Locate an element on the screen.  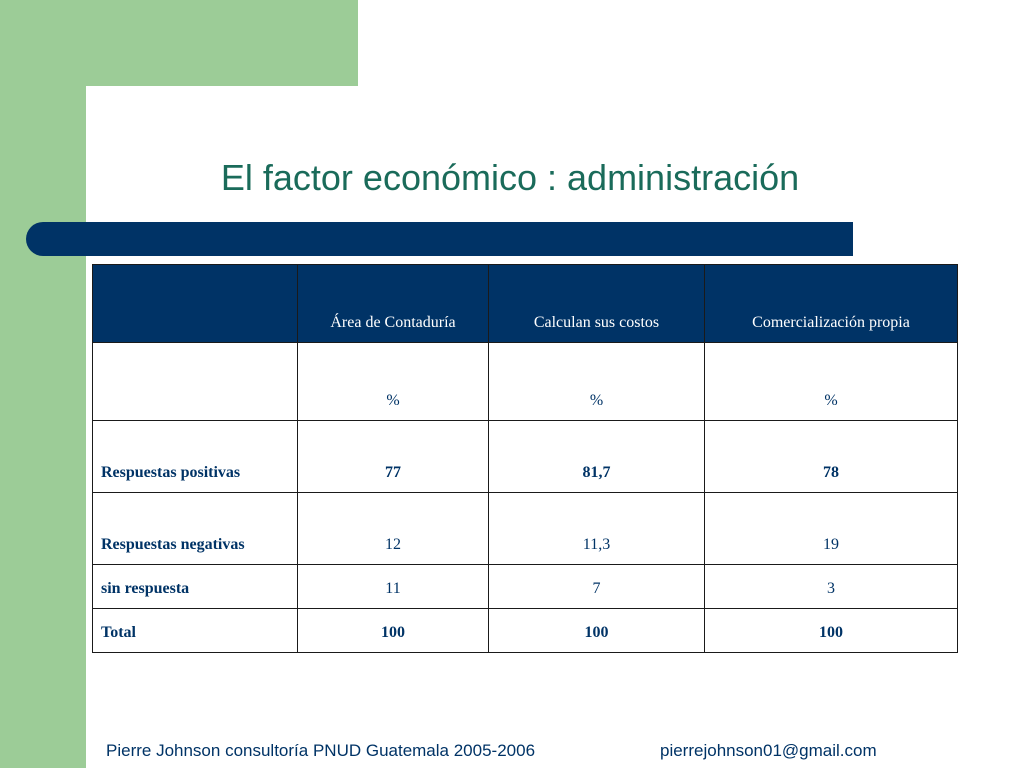
row-value: 11 is located at coordinates (393, 586).